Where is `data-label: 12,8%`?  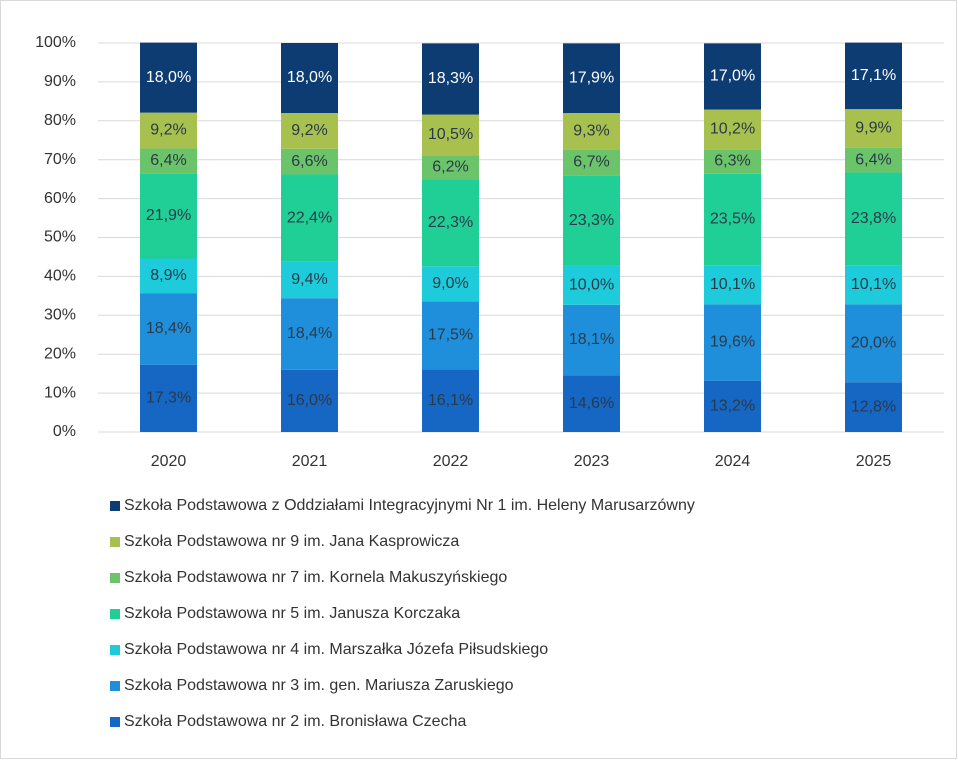 data-label: 12,8% is located at coordinates (873, 406).